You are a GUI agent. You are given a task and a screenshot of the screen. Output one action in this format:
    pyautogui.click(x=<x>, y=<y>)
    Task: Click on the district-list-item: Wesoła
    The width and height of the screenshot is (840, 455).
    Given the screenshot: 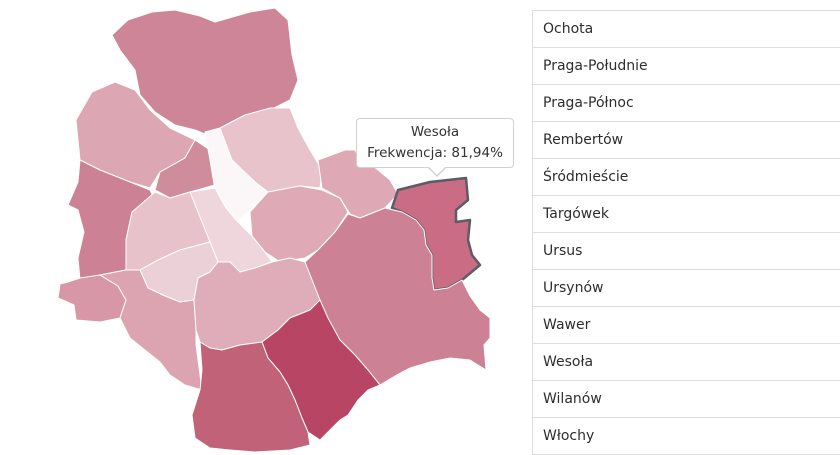 What is the action you would take?
    pyautogui.click(x=686, y=362)
    